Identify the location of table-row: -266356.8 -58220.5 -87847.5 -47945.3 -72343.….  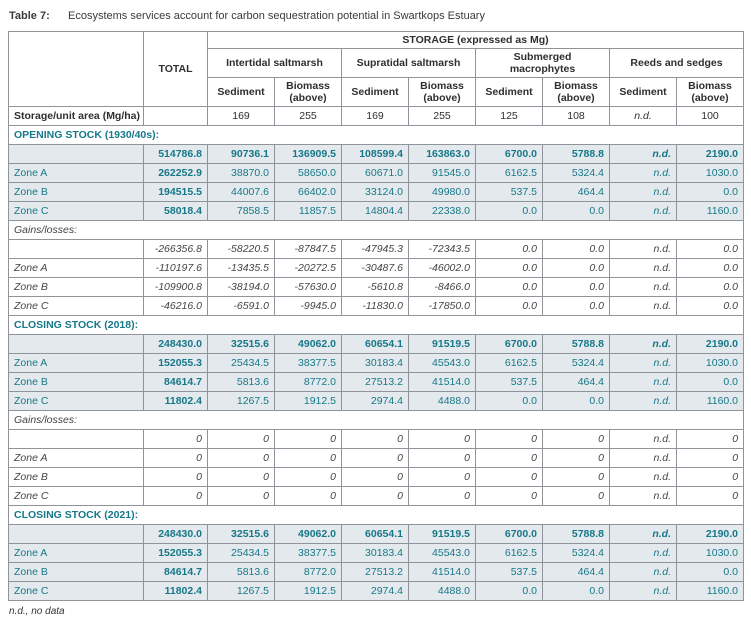
(376, 249).